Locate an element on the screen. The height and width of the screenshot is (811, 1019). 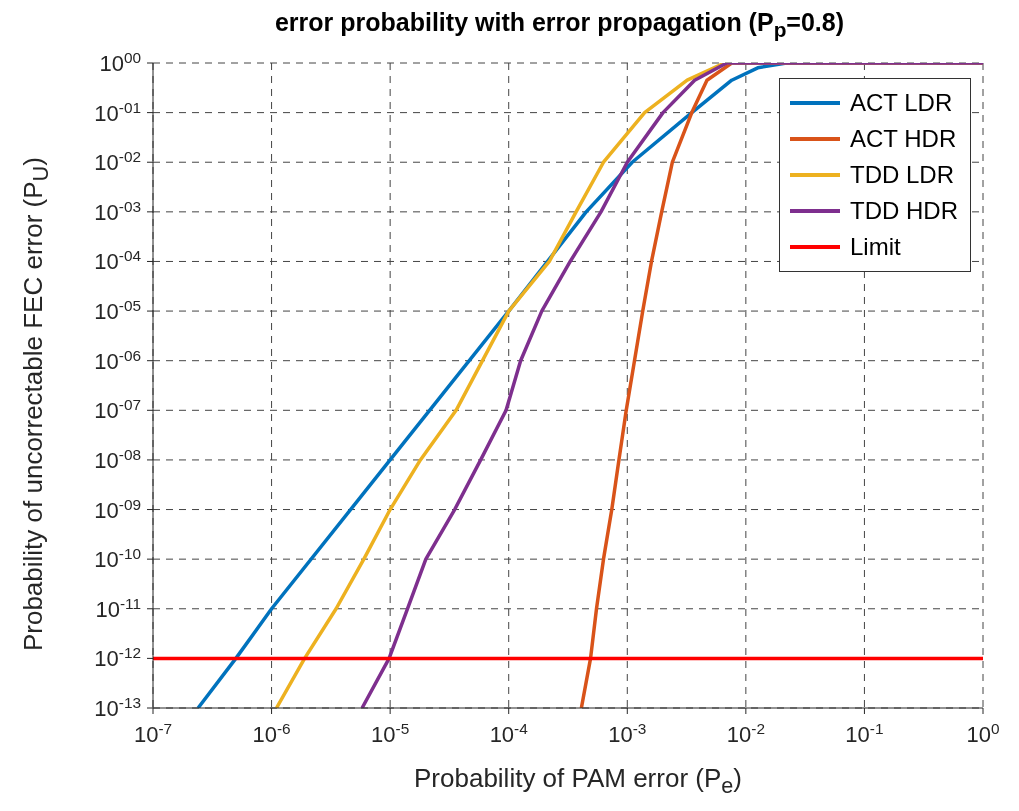
legend-label: TDD HDR is located at coordinates (904, 211).